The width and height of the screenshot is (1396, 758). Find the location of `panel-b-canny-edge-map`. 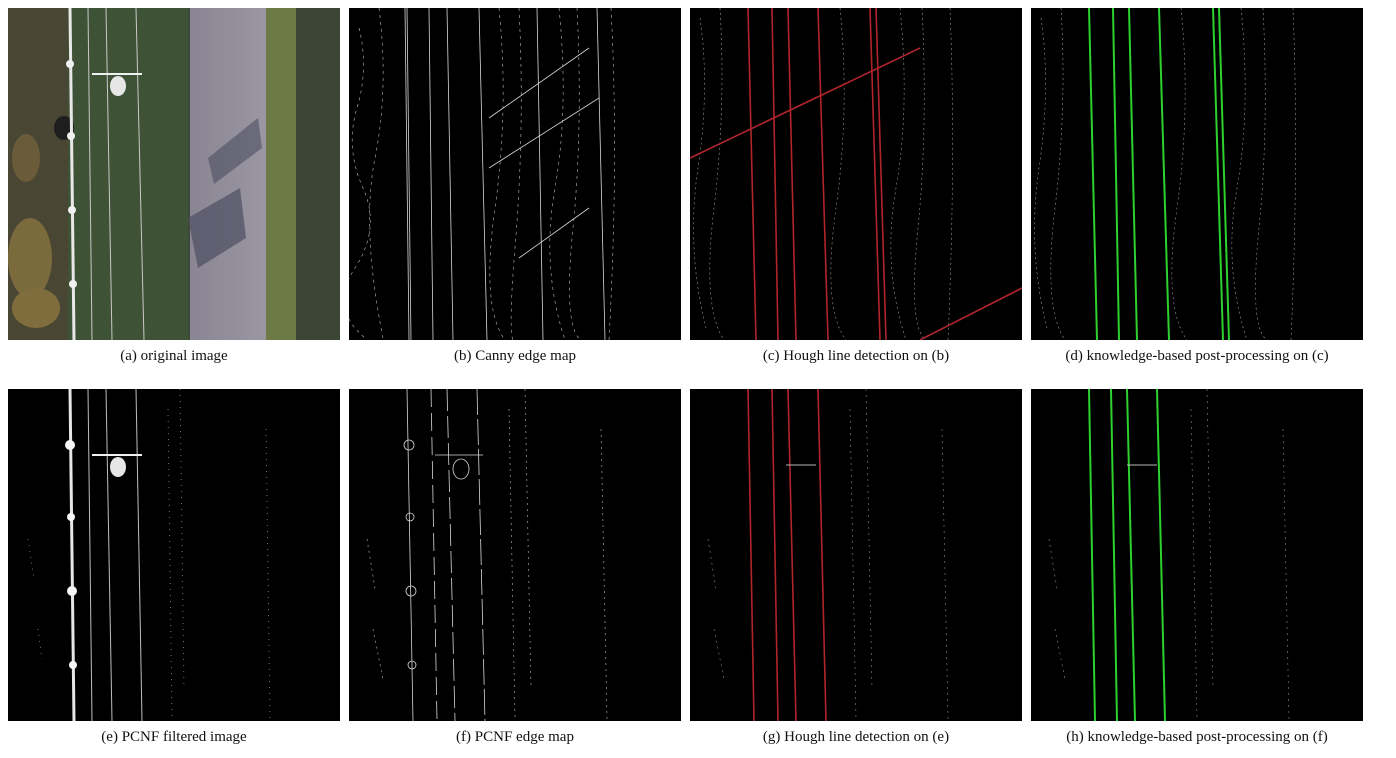

panel-b-canny-edge-map is located at coordinates (515, 174).